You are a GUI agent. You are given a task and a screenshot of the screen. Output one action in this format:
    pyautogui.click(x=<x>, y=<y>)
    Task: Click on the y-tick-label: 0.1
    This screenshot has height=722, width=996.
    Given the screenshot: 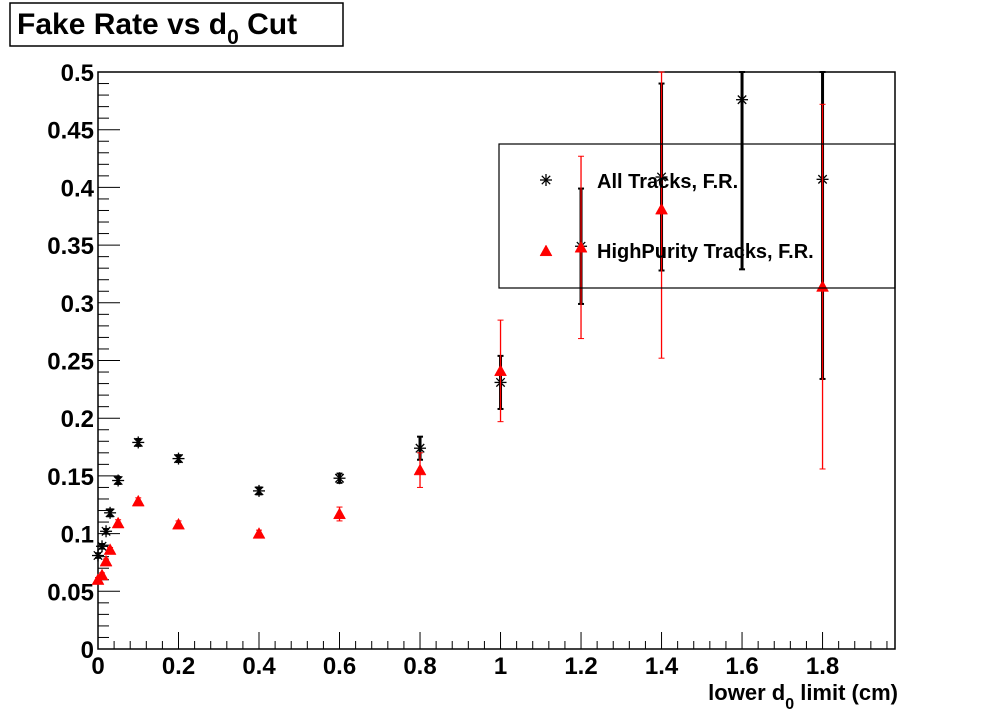 What is the action you would take?
    pyautogui.click(x=77, y=535)
    